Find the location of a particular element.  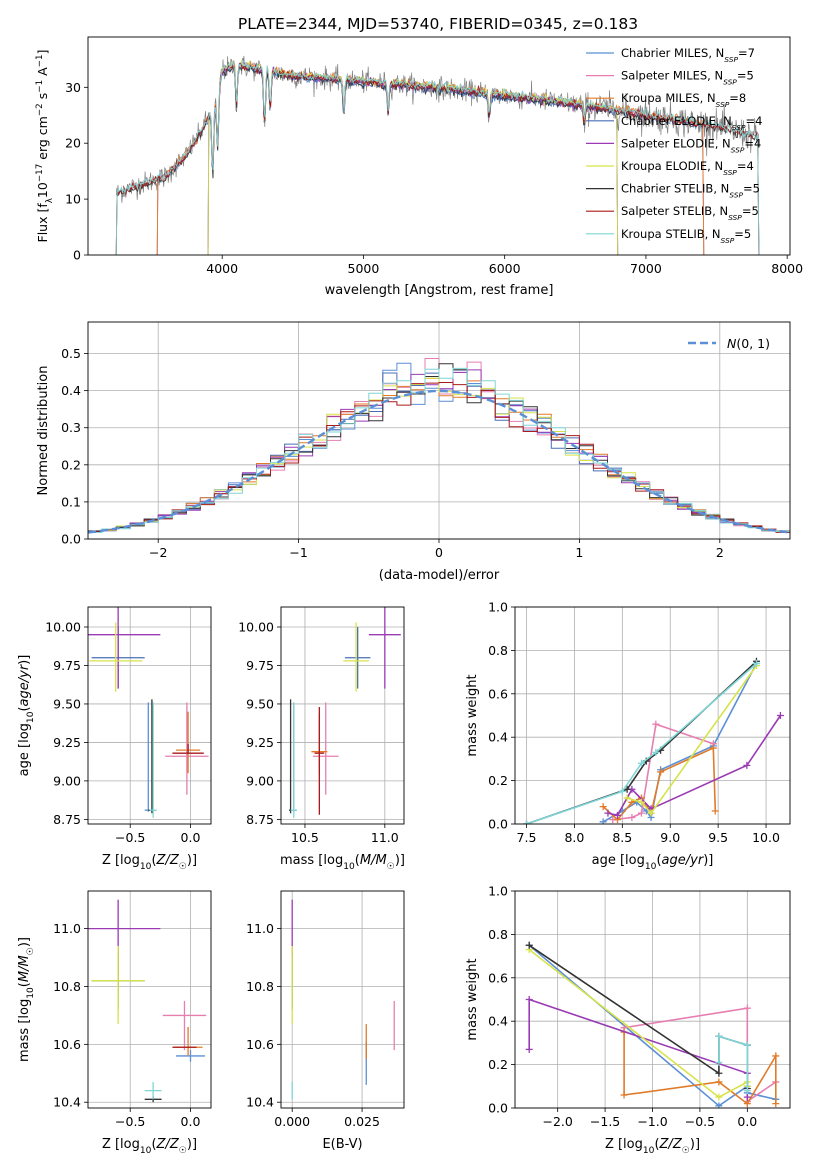

x-tick-label: −1.0 is located at coordinates (652, 1121).